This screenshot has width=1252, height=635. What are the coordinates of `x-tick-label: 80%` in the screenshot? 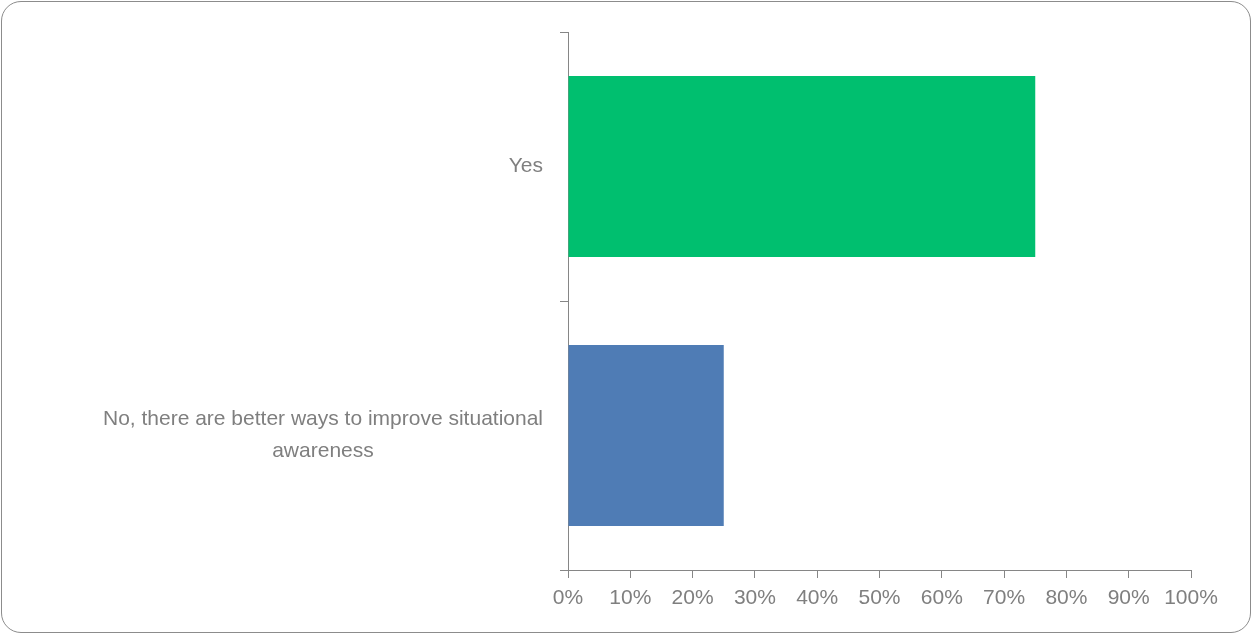 It's located at (1066, 597).